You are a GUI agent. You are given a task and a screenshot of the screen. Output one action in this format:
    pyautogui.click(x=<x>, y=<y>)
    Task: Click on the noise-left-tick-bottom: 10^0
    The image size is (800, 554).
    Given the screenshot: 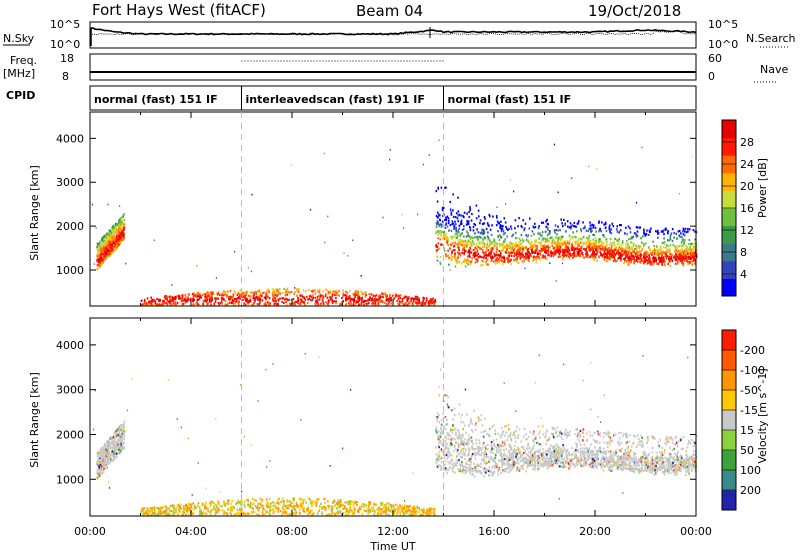 What is the action you would take?
    pyautogui.click(x=65, y=44)
    